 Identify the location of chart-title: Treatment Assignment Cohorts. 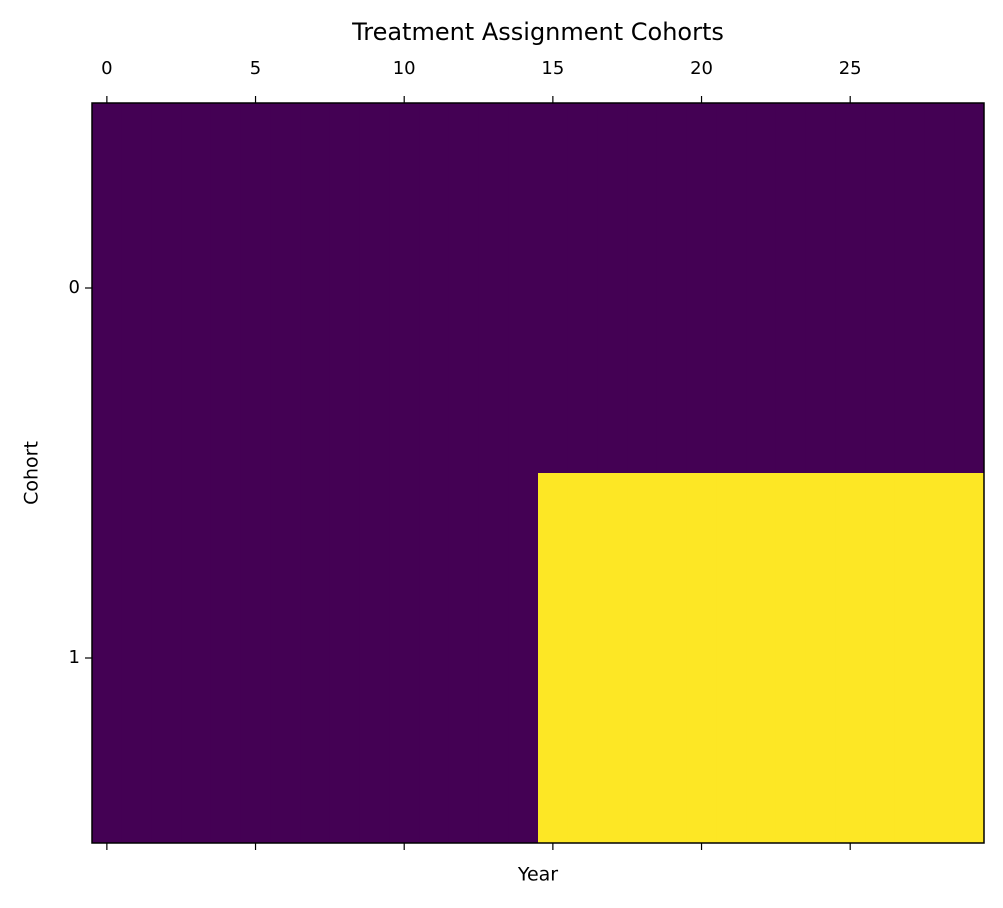
(537, 32).